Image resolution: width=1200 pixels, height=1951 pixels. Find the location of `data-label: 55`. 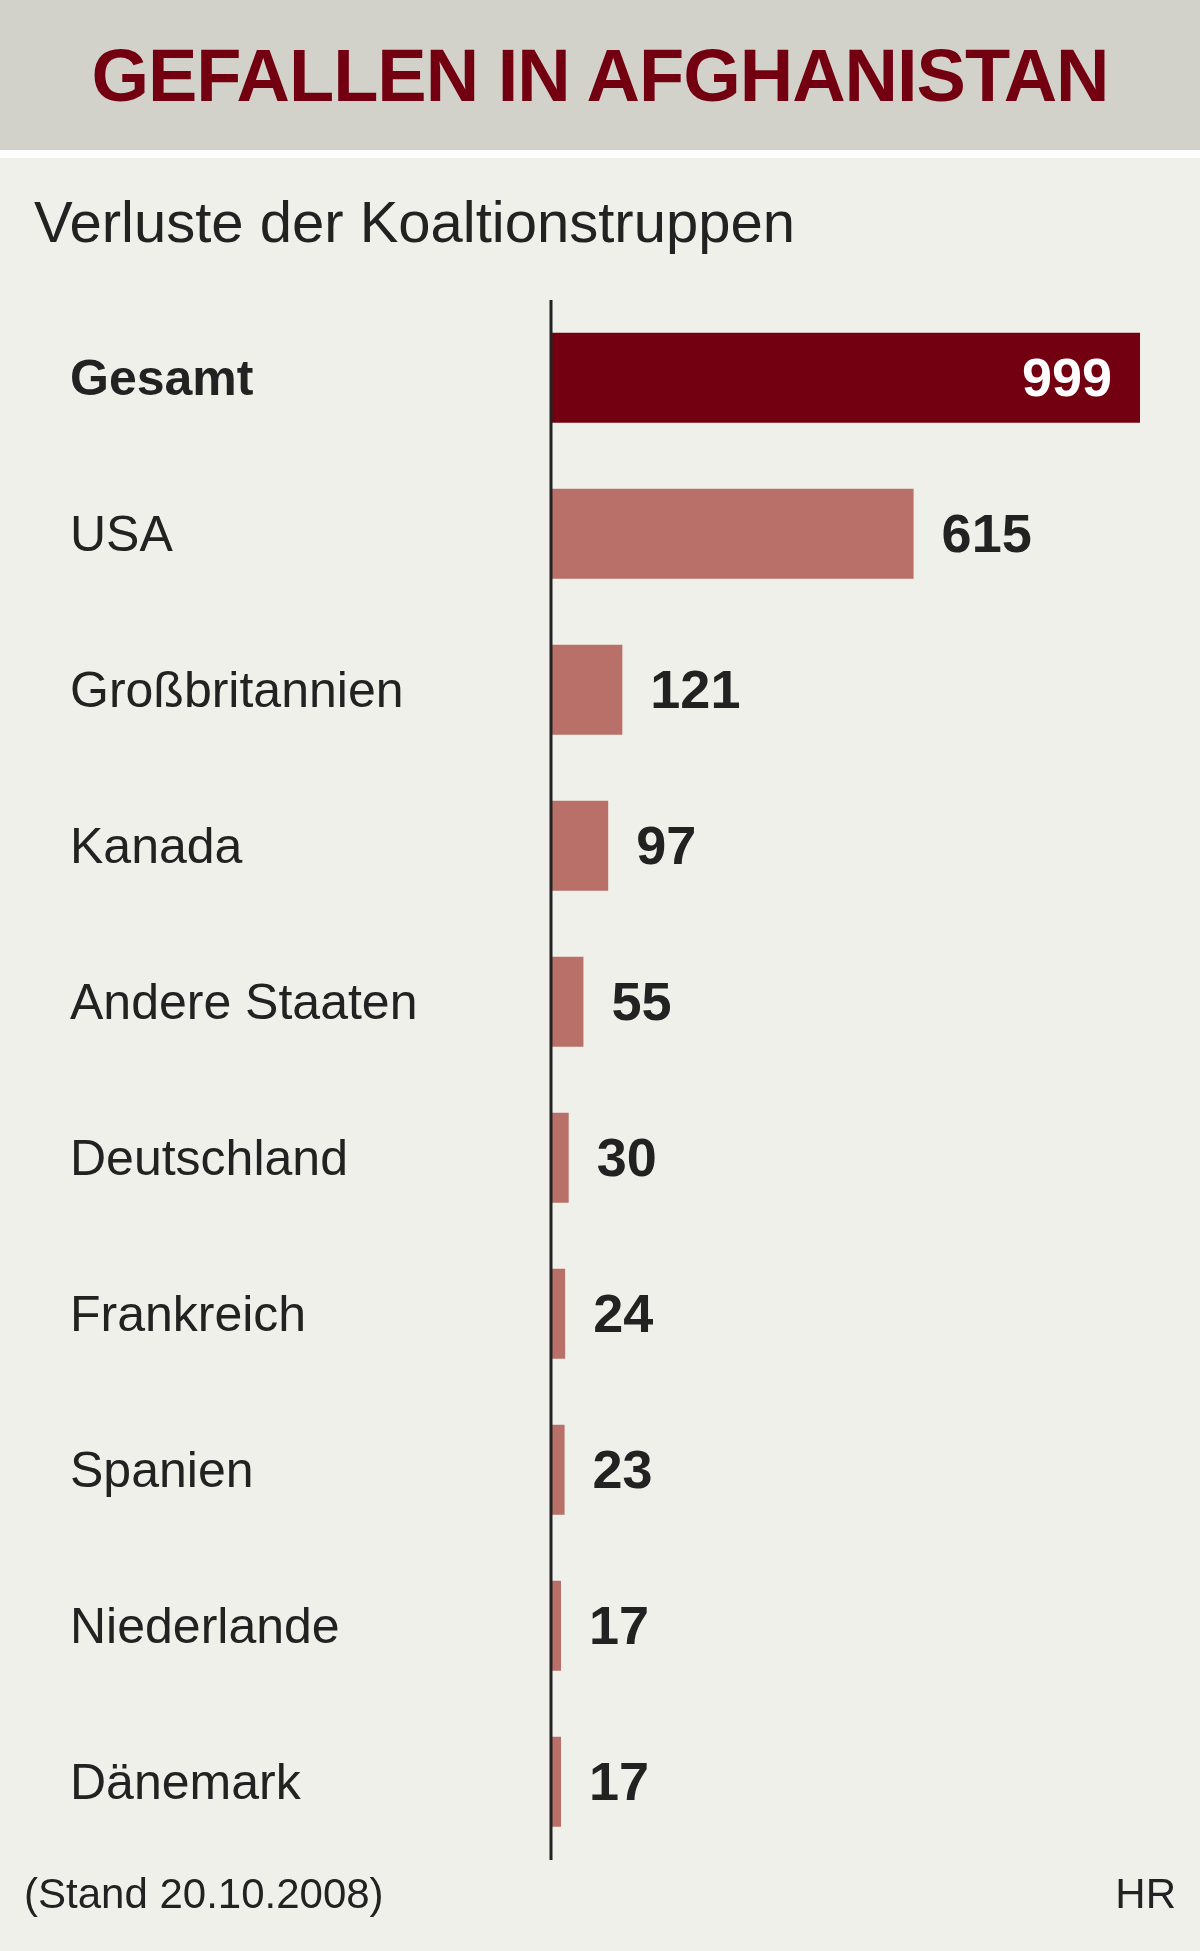

data-label: 55 is located at coordinates (641, 1000).